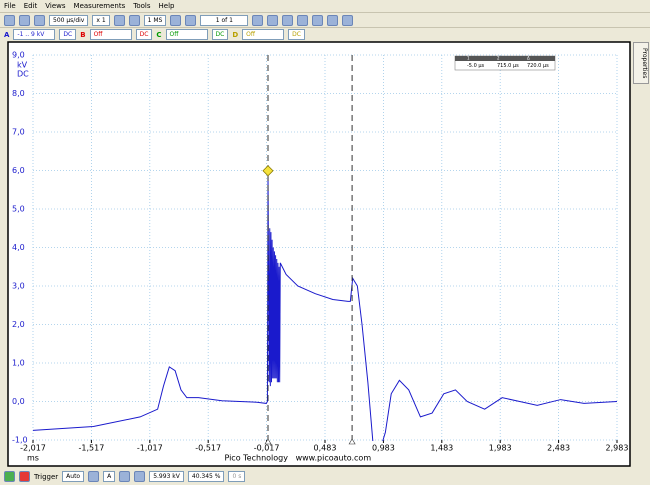 The height and width of the screenshot is (485, 650). I want to click on y-tick-label: 4,0, so click(18, 247).